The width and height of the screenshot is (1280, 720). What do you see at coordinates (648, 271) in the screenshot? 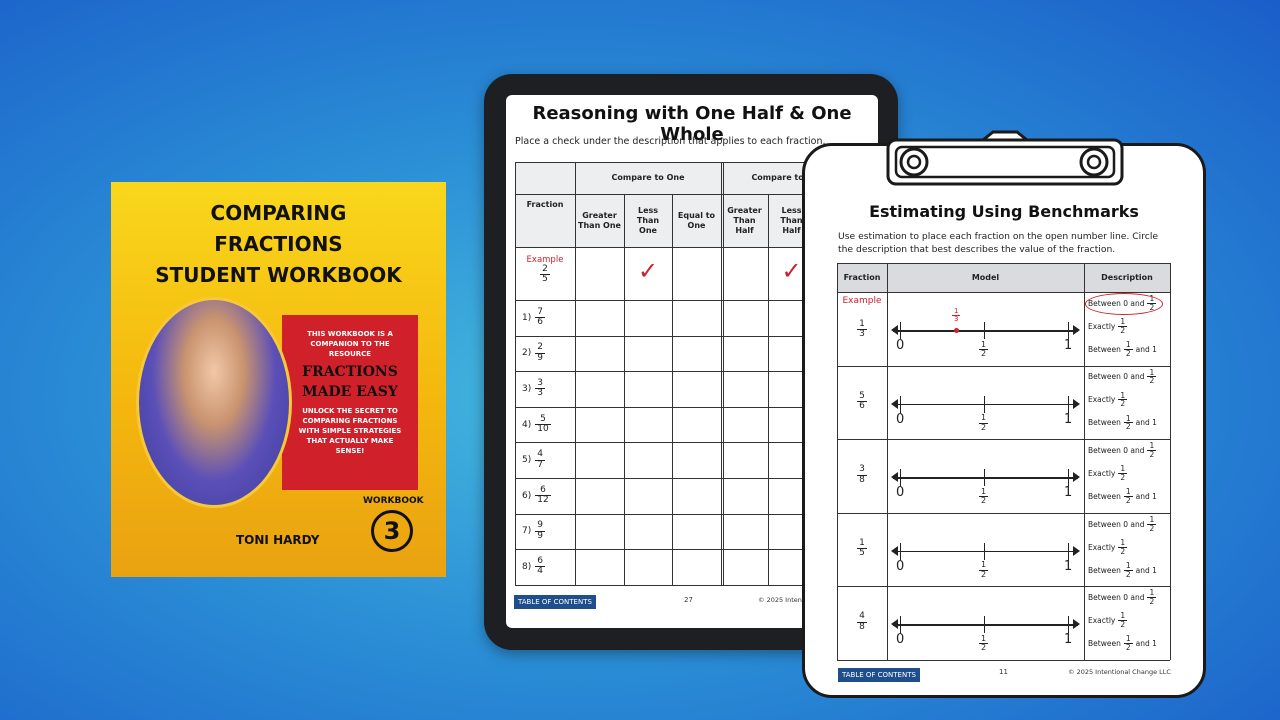
I see `check-mark: ✓` at bounding box center [648, 271].